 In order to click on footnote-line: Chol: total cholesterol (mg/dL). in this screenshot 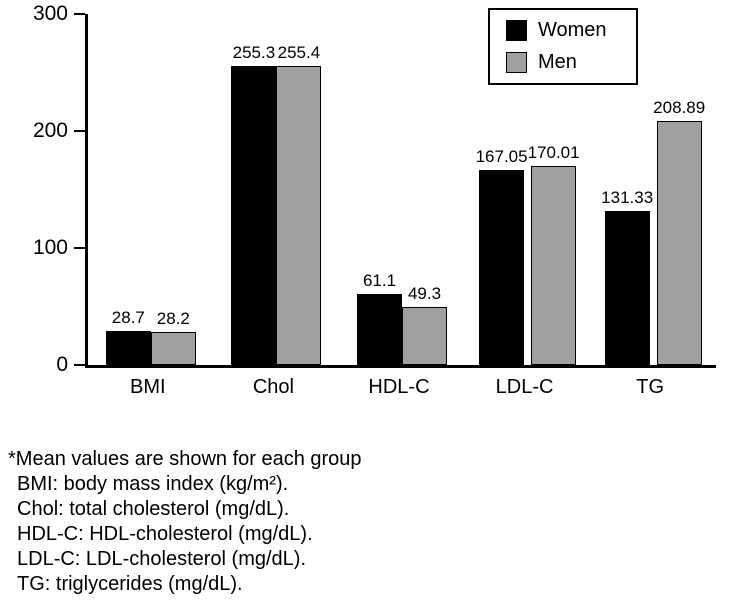, I will do `click(153, 509)`.